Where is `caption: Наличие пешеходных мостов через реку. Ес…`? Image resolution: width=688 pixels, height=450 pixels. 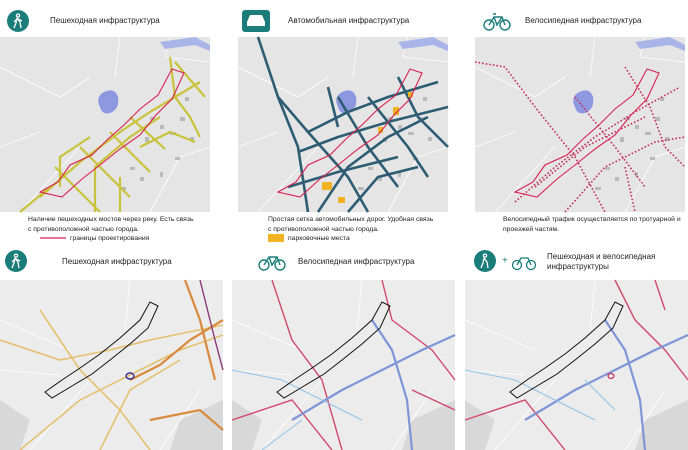 caption: Наличие пешеходных мостов через реку. Ес… is located at coordinates (111, 219).